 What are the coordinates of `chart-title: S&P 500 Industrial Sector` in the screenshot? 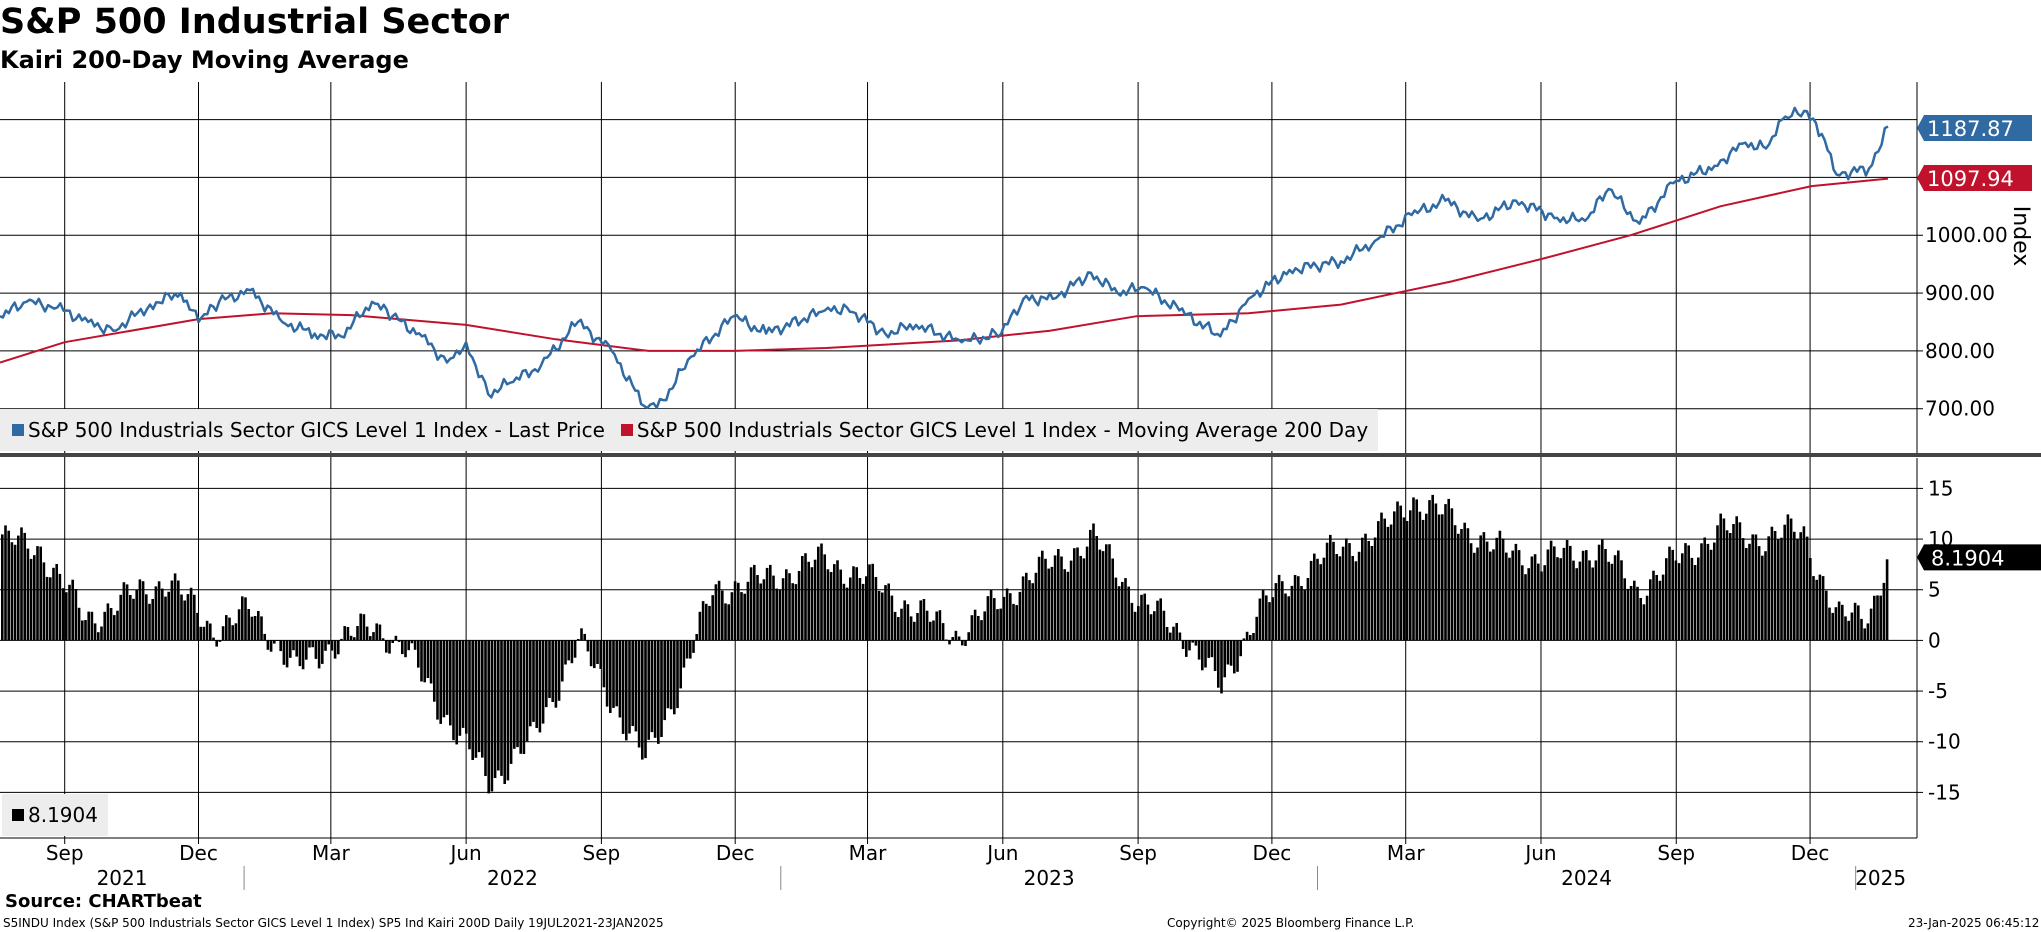 It's located at (255, 22).